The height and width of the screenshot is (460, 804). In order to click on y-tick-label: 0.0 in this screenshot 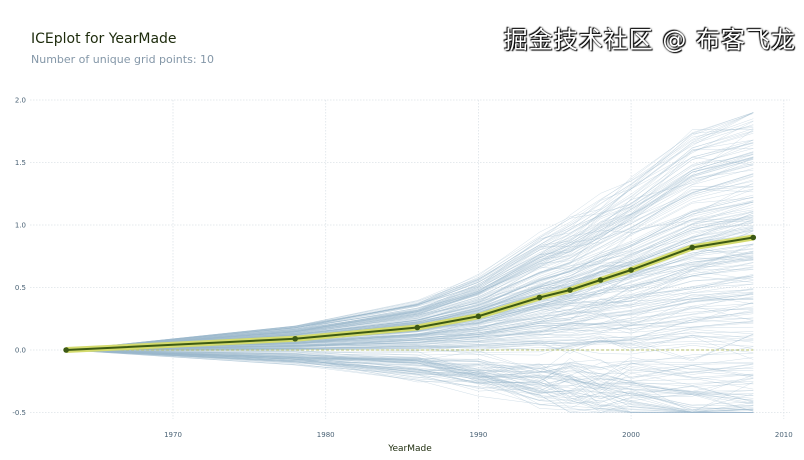, I will do `click(20, 351)`.